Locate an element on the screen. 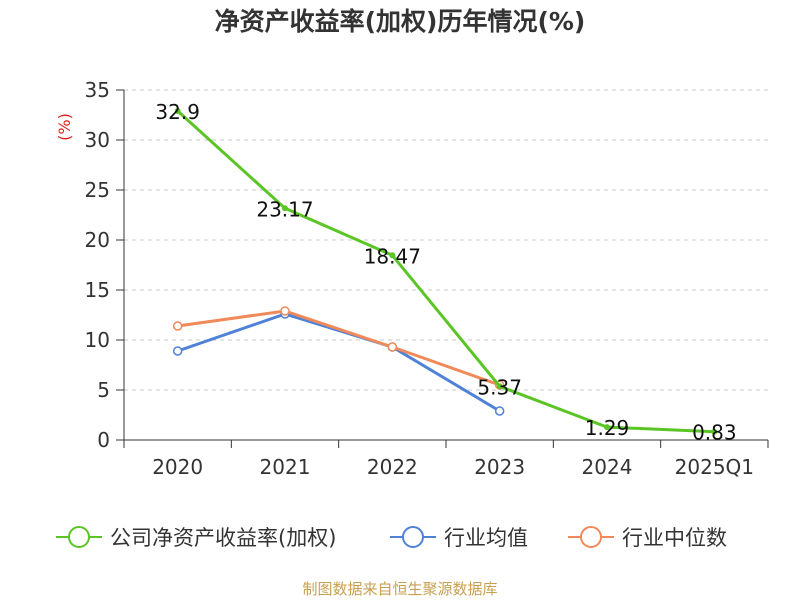 This screenshot has height=600, width=800. series-line is located at coordinates (339, 348).